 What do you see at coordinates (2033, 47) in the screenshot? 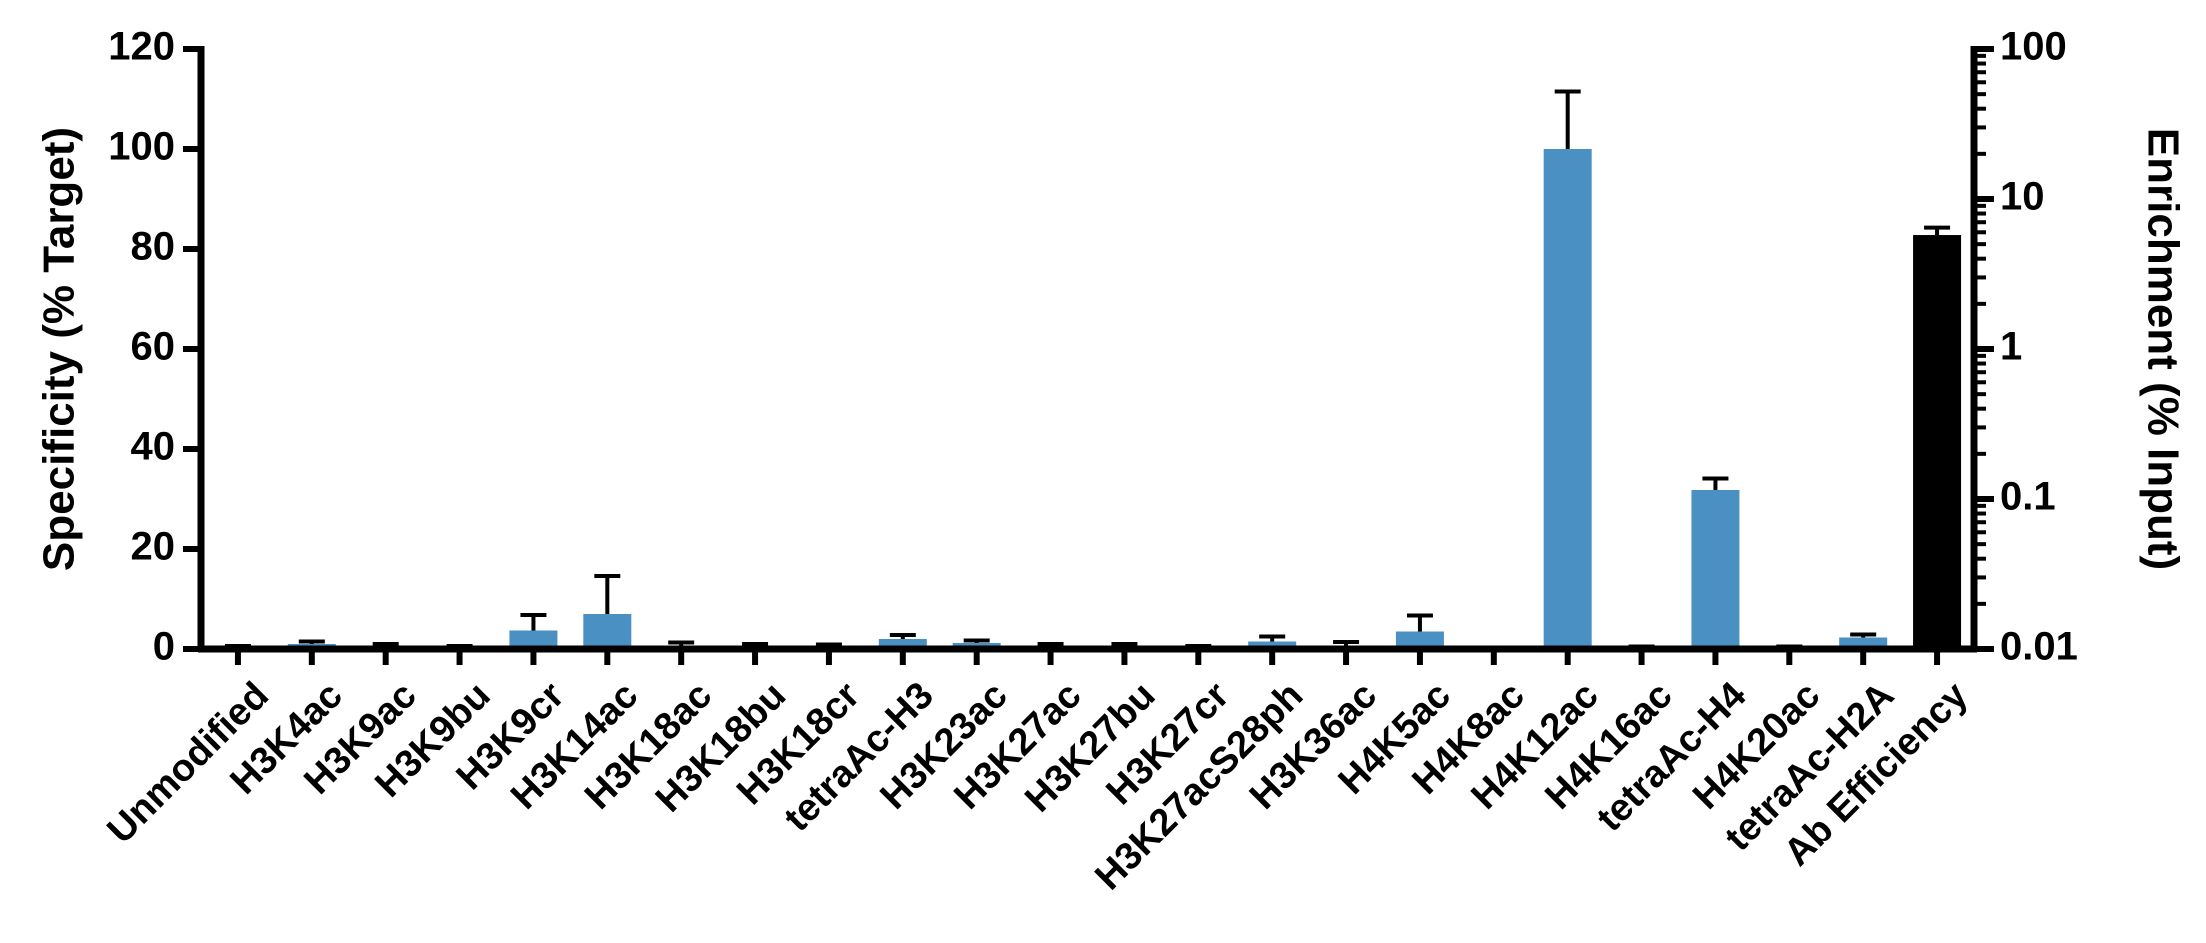
I see `y2-tick-label: 100` at bounding box center [2033, 47].